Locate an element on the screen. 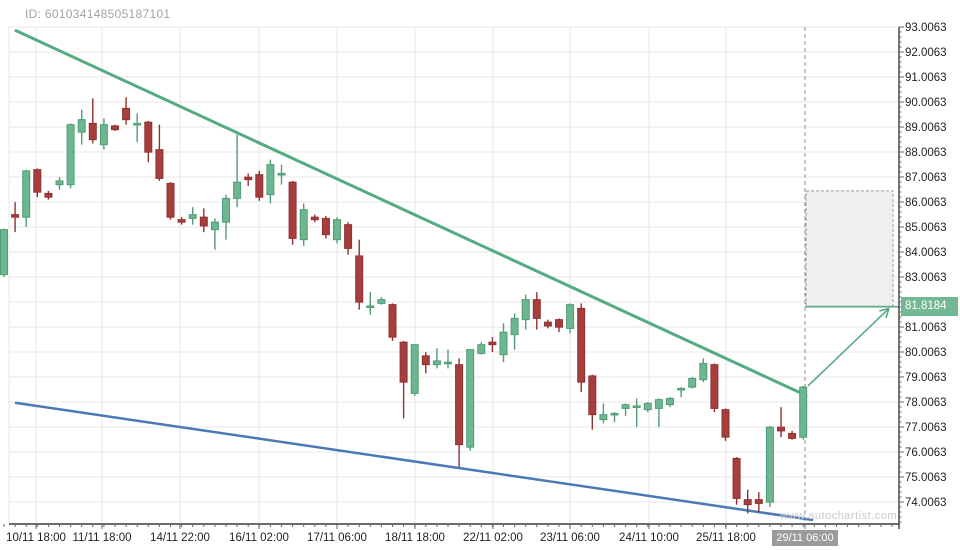 The height and width of the screenshot is (550, 960). y-axis-label: 74.0063 is located at coordinates (926, 503).